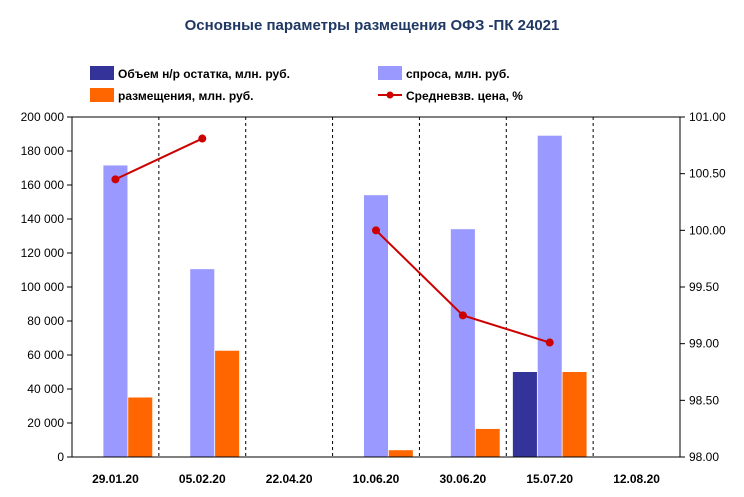 This screenshot has width=744, height=497. I want to click on right-tick-label: 100.50, so click(707, 174).